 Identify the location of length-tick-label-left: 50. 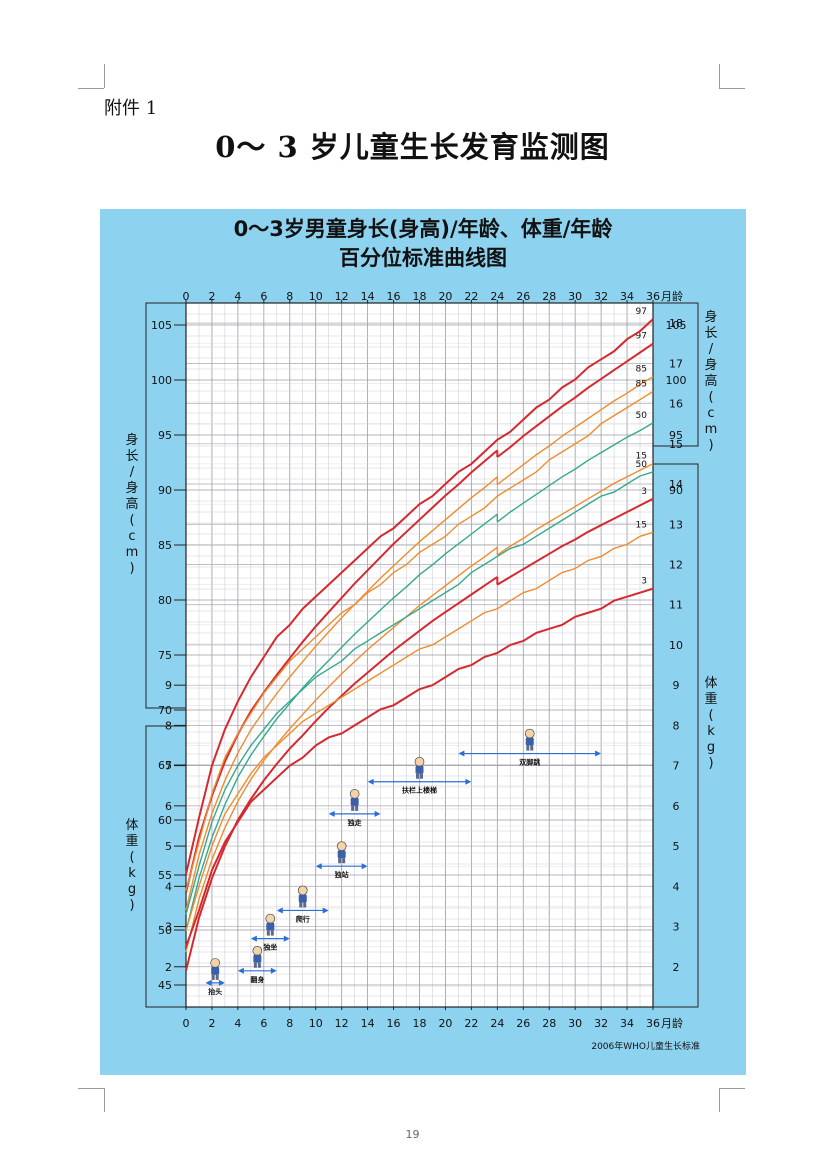
(165, 930).